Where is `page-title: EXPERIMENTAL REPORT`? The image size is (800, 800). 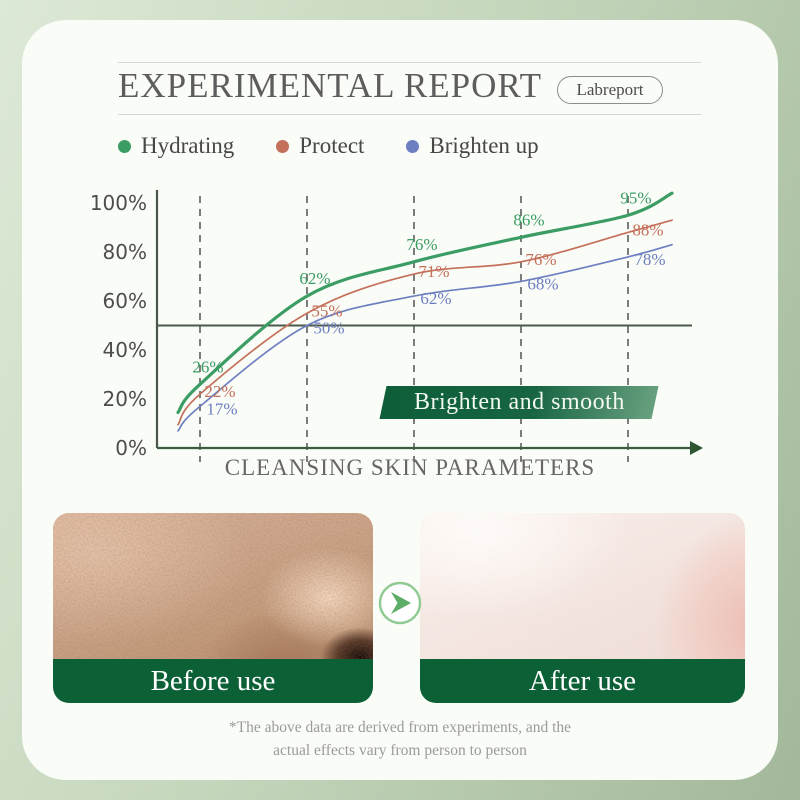 page-title: EXPERIMENTAL REPORT is located at coordinates (330, 85).